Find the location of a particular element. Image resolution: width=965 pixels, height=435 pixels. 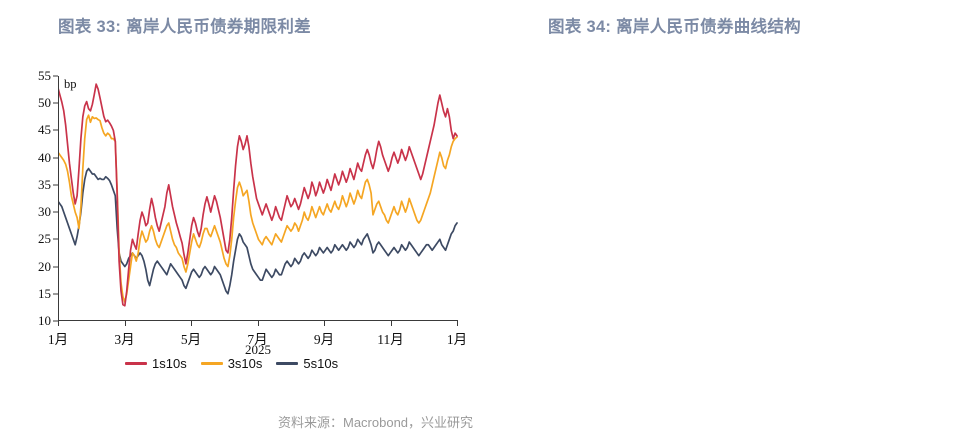

y-tick-label: 10 is located at coordinates (44, 320).